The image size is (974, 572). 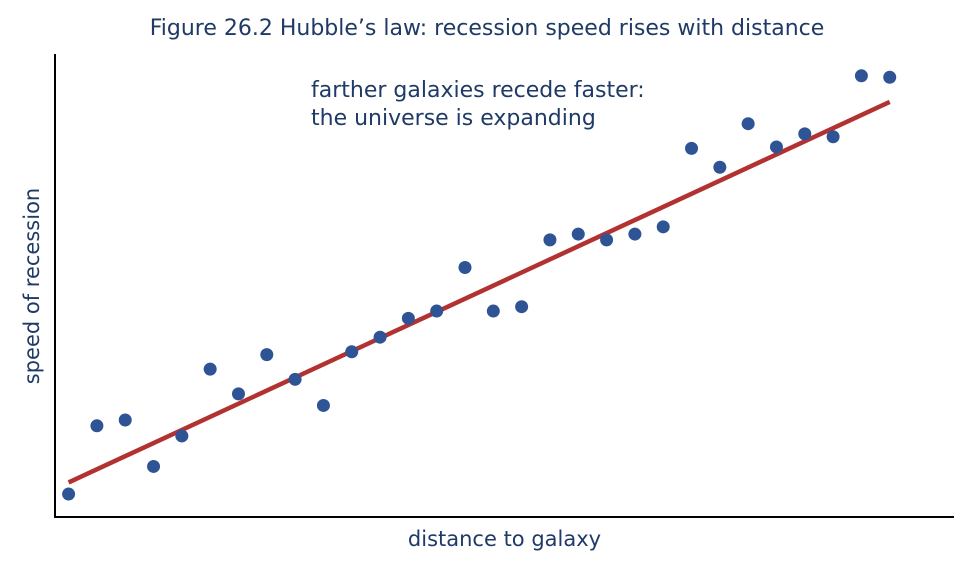 I want to click on x-axis-label: distance to galaxy, so click(x=504, y=539).